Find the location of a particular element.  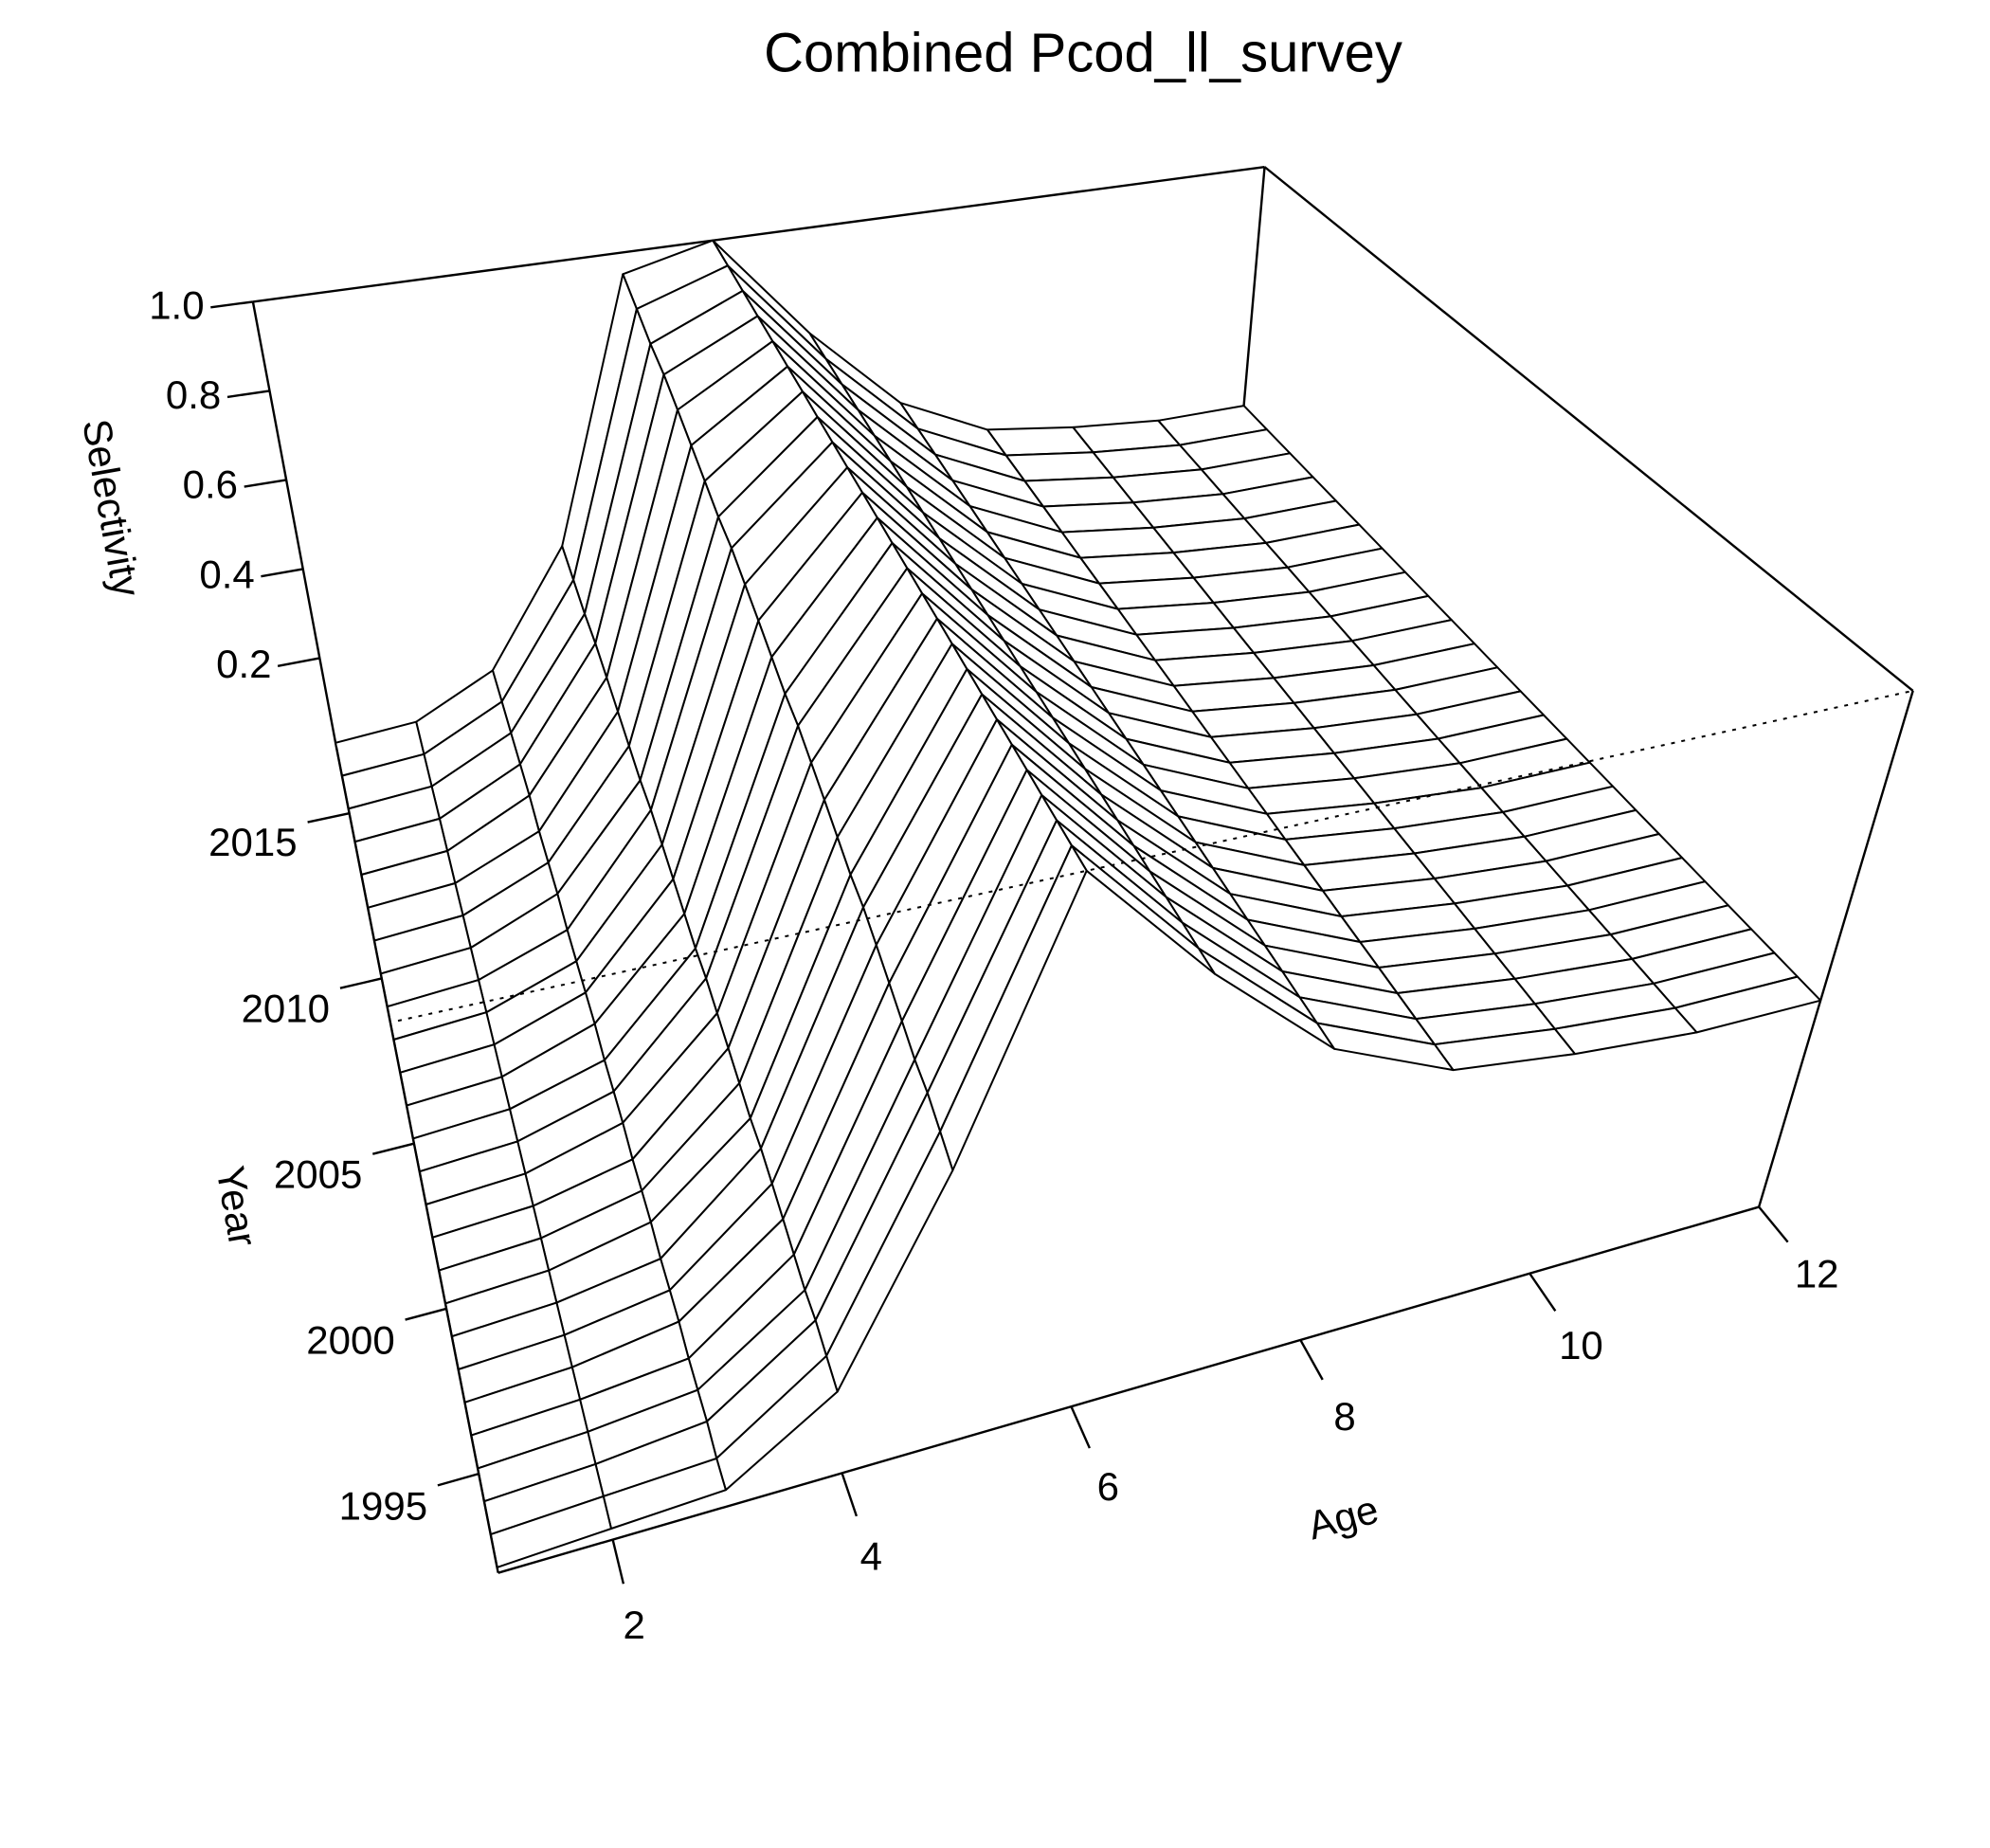

x-tick-label: 6 is located at coordinates (1108, 1486).